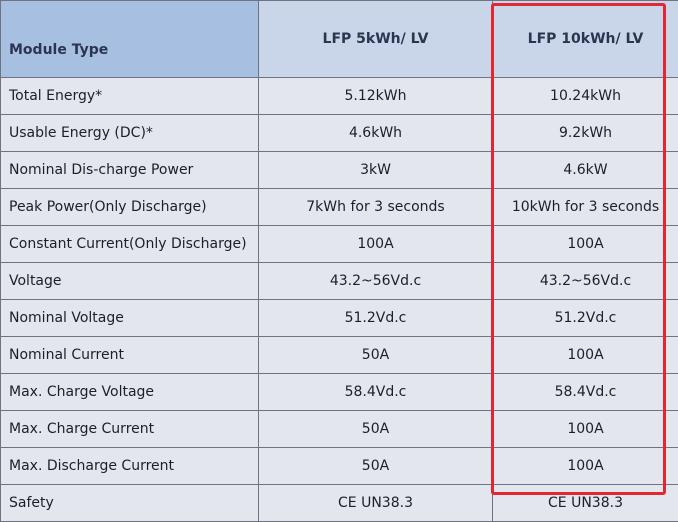 The image size is (678, 522). Describe the element at coordinates (376, 96) in the screenshot. I see `table-cell: 5.12kWh` at that location.